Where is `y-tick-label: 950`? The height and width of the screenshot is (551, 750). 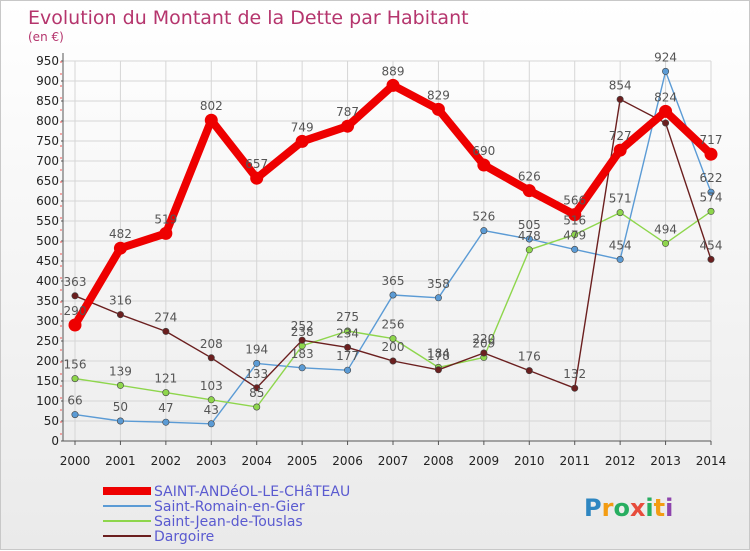
y-tick-label: 950 is located at coordinates (47, 61).